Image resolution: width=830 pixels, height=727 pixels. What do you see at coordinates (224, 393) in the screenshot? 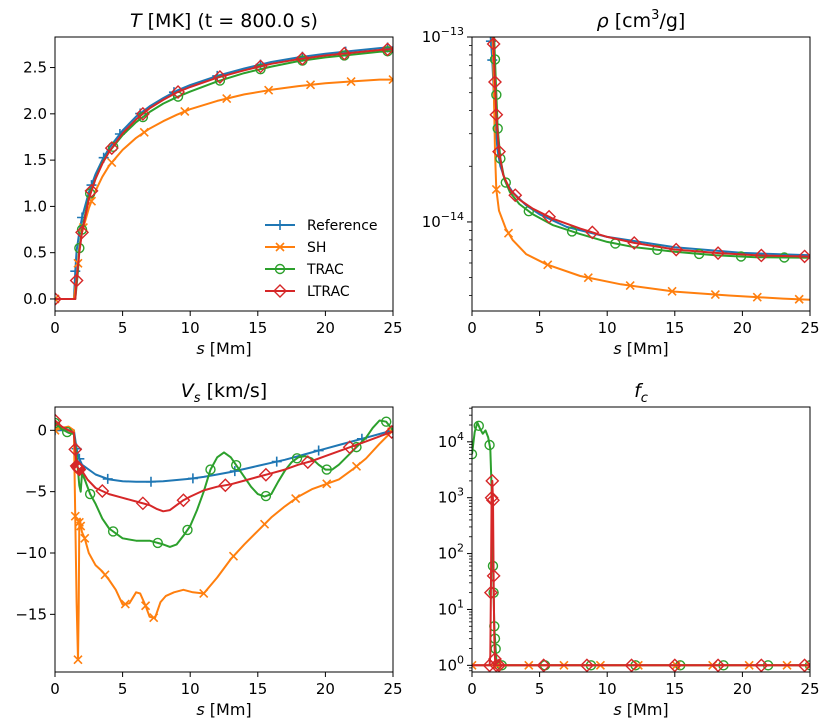
I see `chart-title: Vs [km/s]` at bounding box center [224, 393].